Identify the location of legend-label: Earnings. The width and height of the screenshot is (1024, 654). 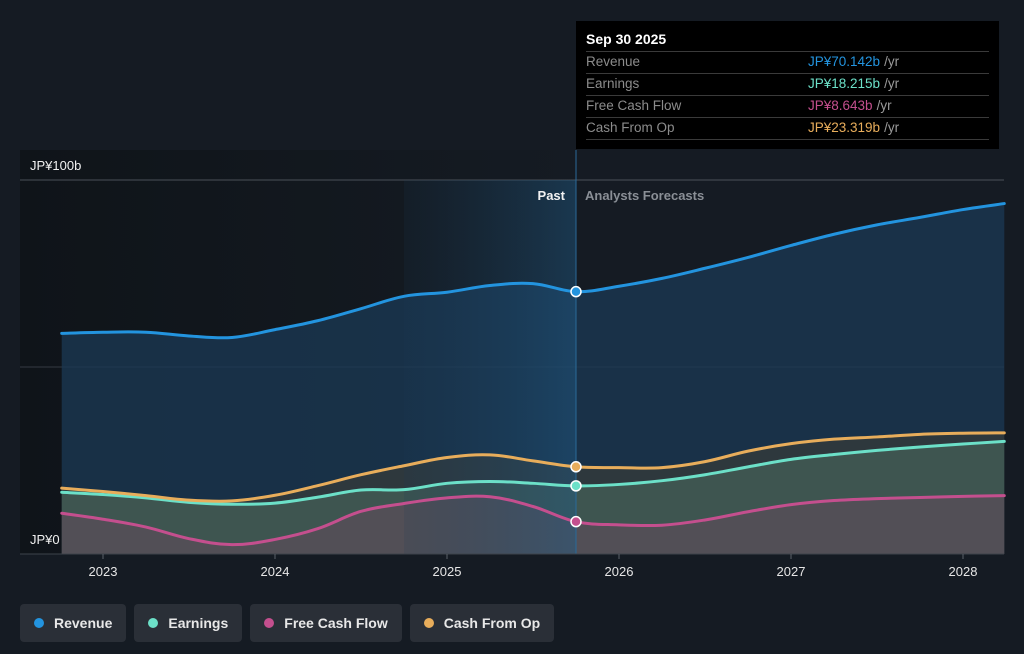
(198, 623).